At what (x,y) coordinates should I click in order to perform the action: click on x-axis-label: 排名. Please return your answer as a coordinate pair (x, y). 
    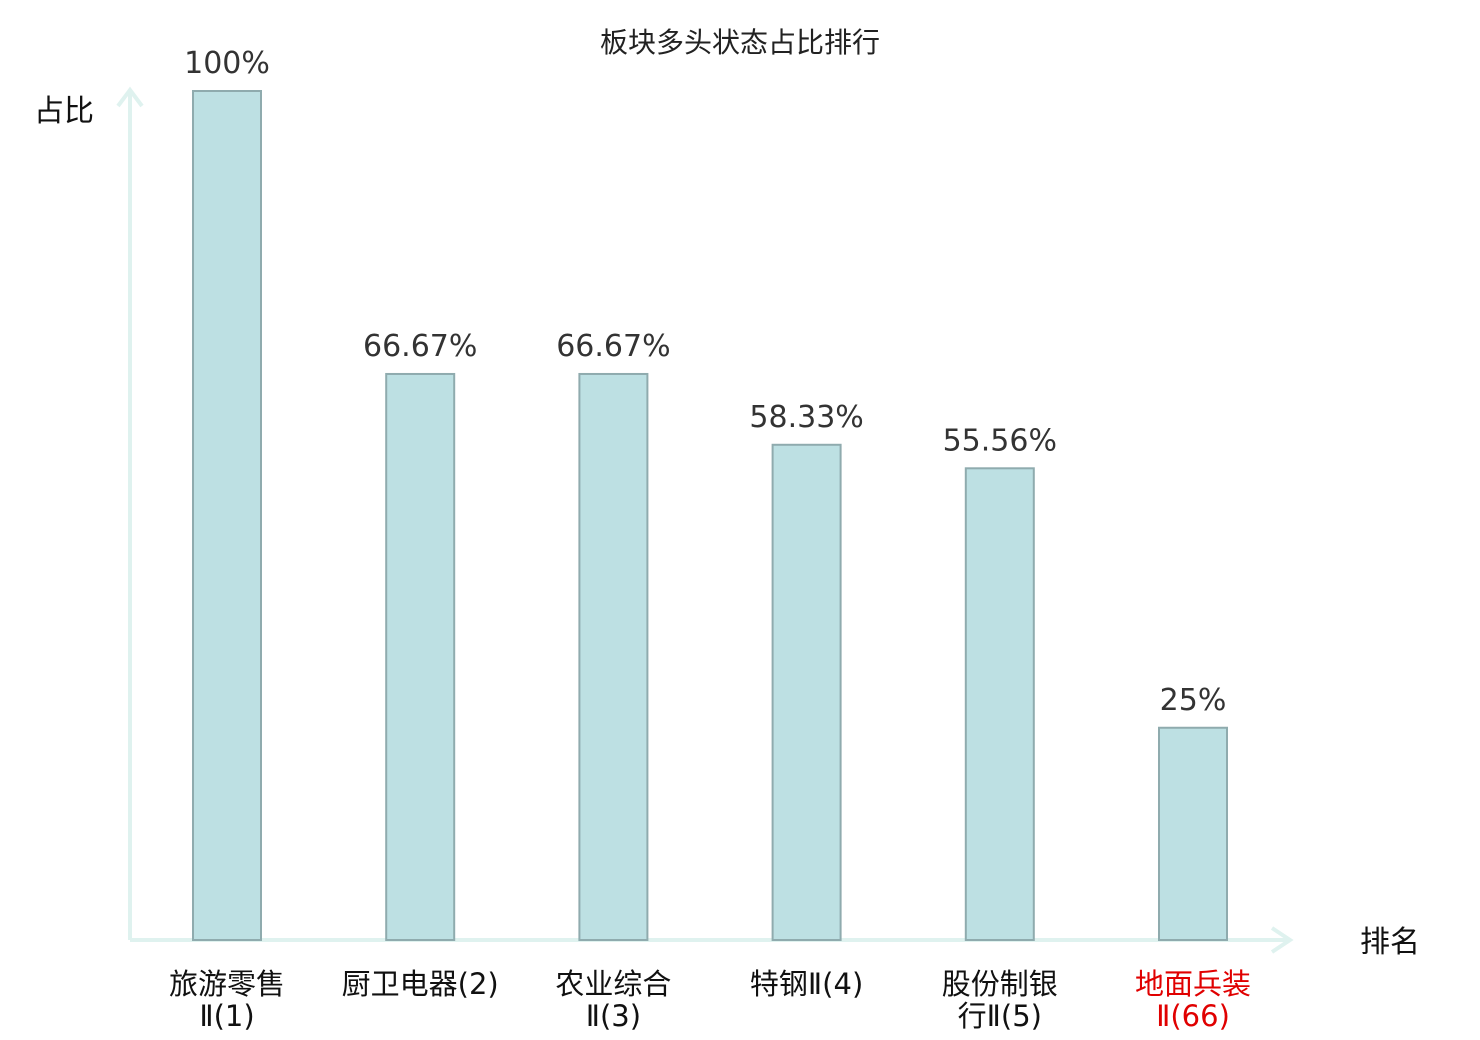
    Looking at the image, I should click on (1390, 942).